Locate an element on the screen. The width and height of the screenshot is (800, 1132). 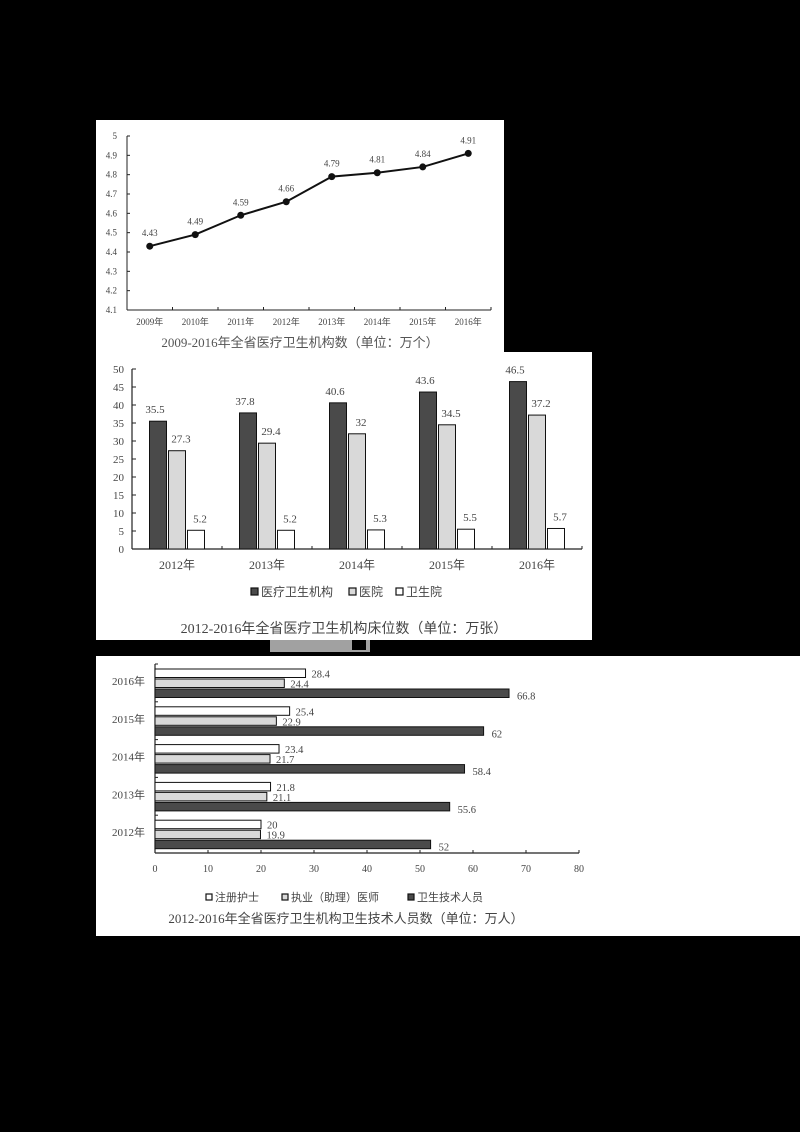
y-tick-label: 2016年 is located at coordinates (128, 681).